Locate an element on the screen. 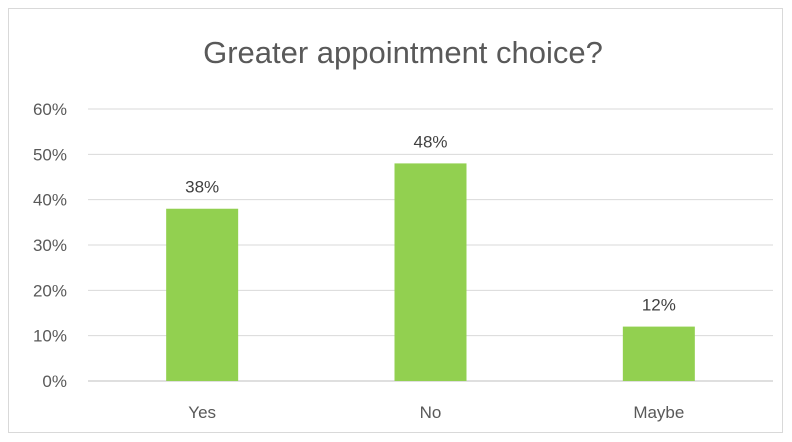 Image resolution: width=792 pixels, height=442 pixels. y-tick-label: 50% is located at coordinates (50, 154).